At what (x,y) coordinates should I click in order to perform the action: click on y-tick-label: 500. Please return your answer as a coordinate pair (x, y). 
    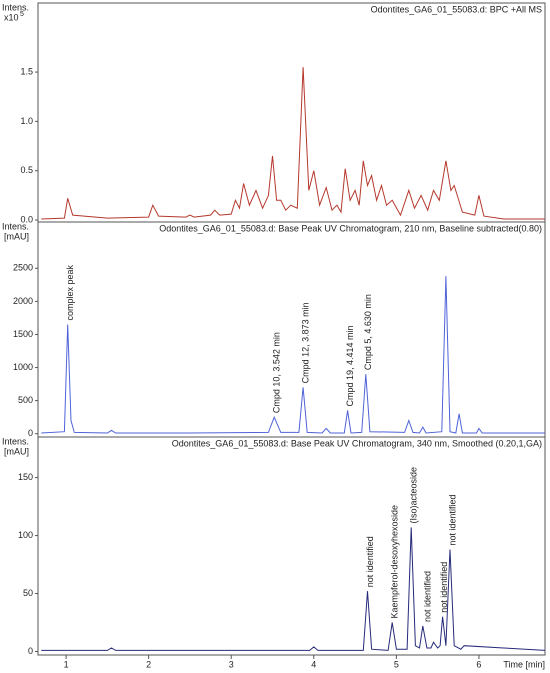
    Looking at the image, I should click on (25, 400).